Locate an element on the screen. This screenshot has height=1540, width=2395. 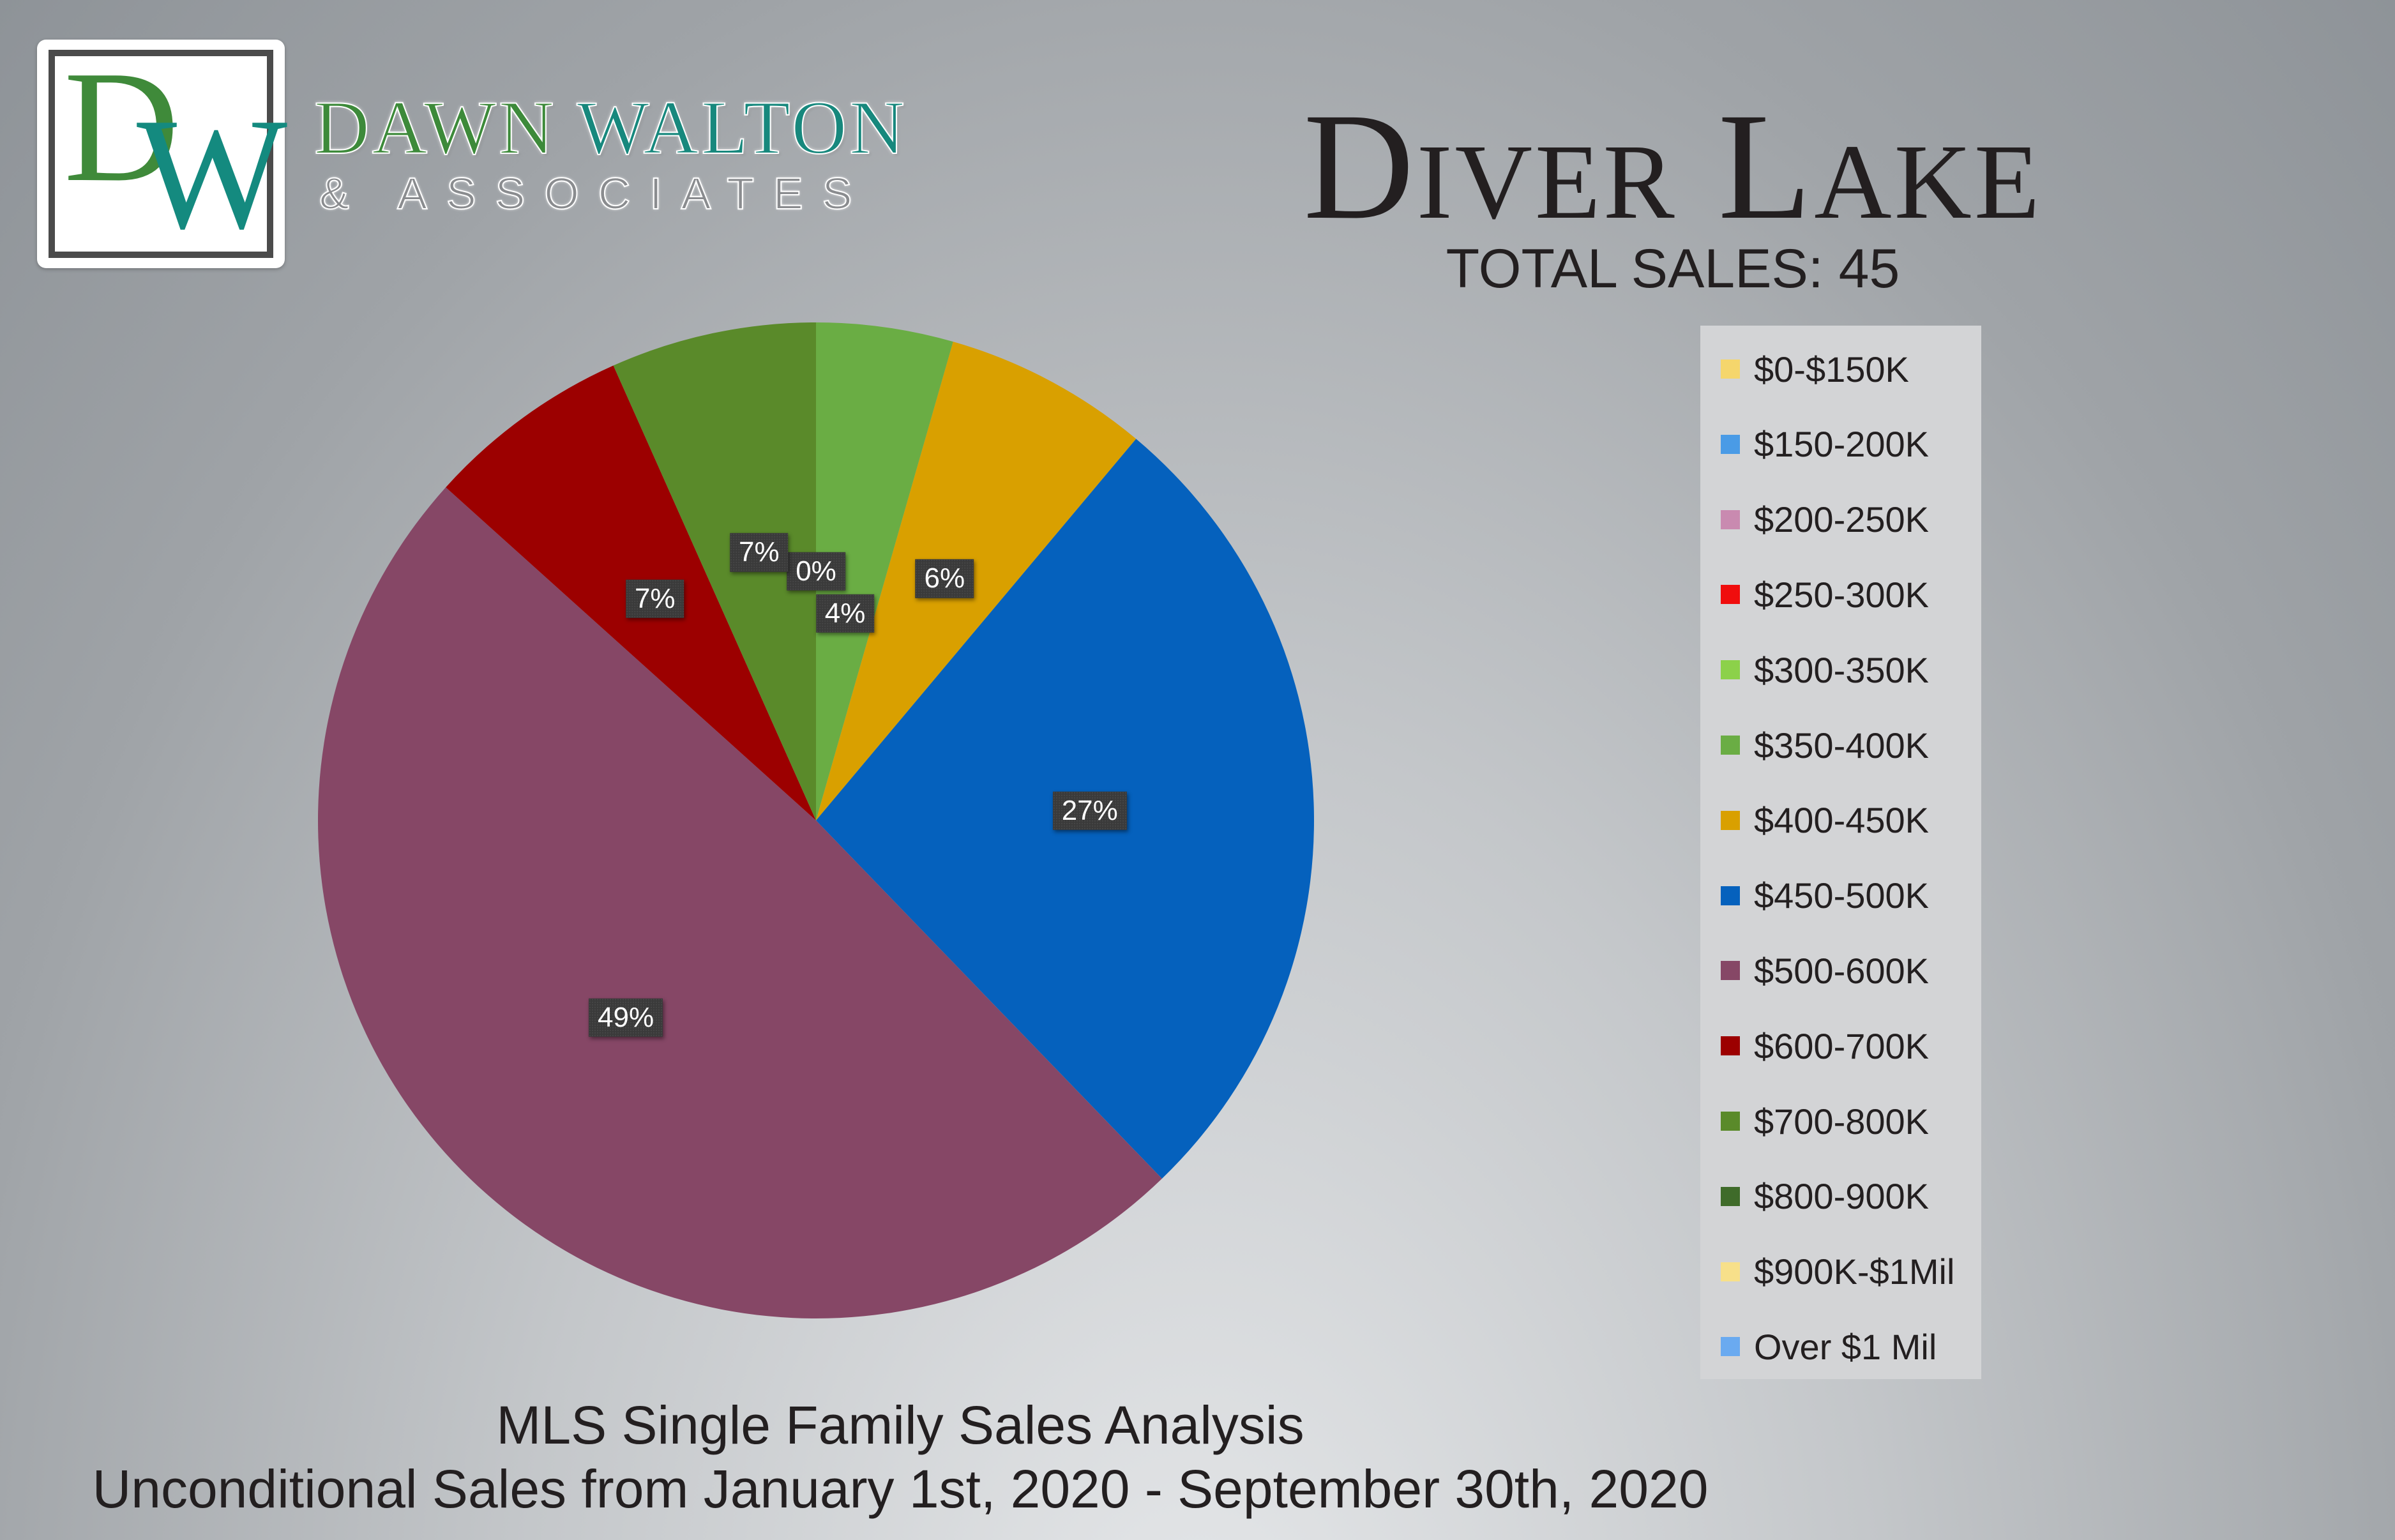
legend-item-700-800k: $700-800K is located at coordinates (1825, 1121).